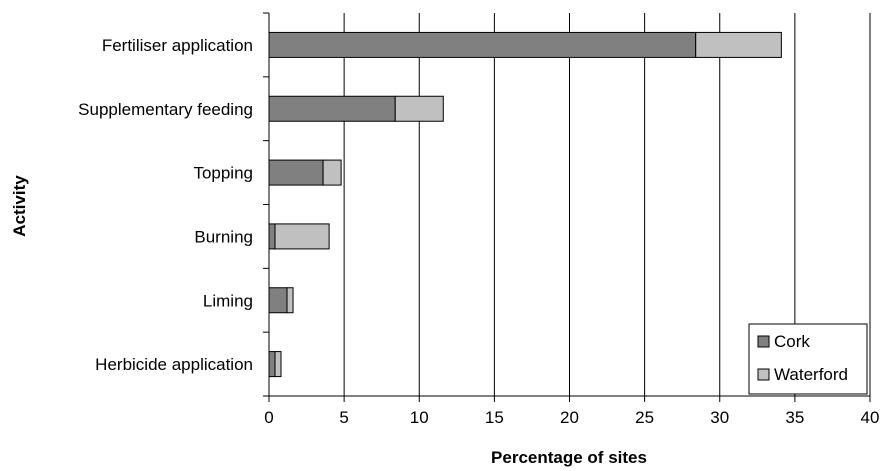  I want to click on x-tick-label: 10, so click(419, 417).